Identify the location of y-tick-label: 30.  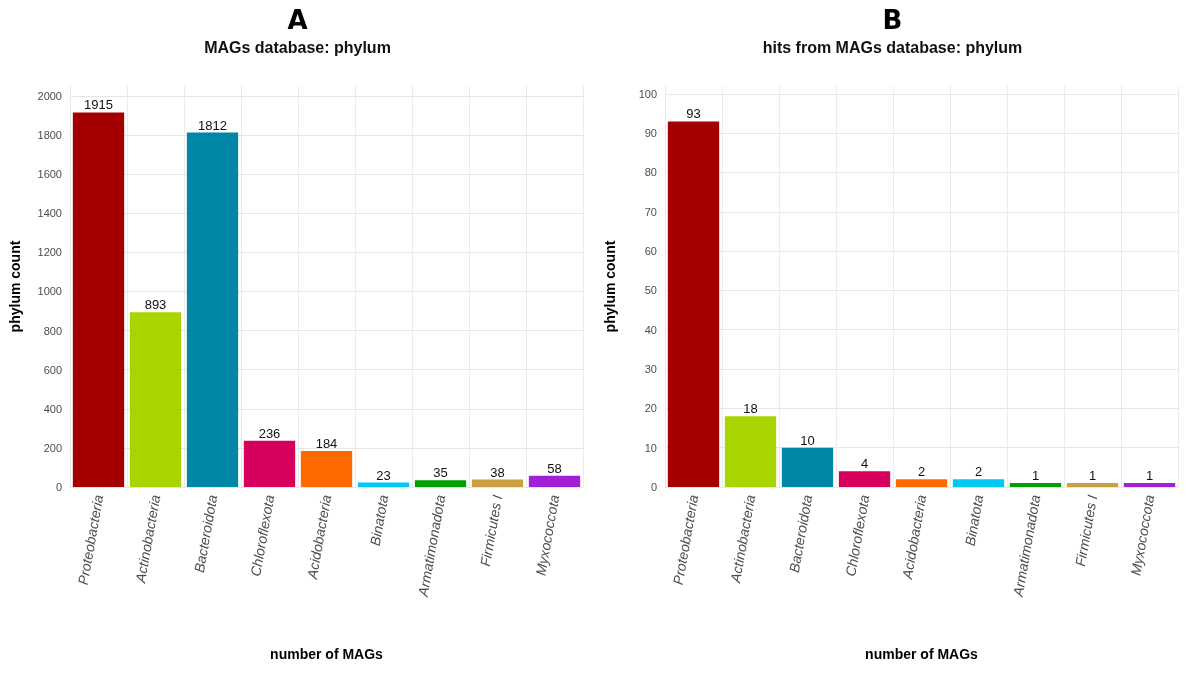
(650, 369).